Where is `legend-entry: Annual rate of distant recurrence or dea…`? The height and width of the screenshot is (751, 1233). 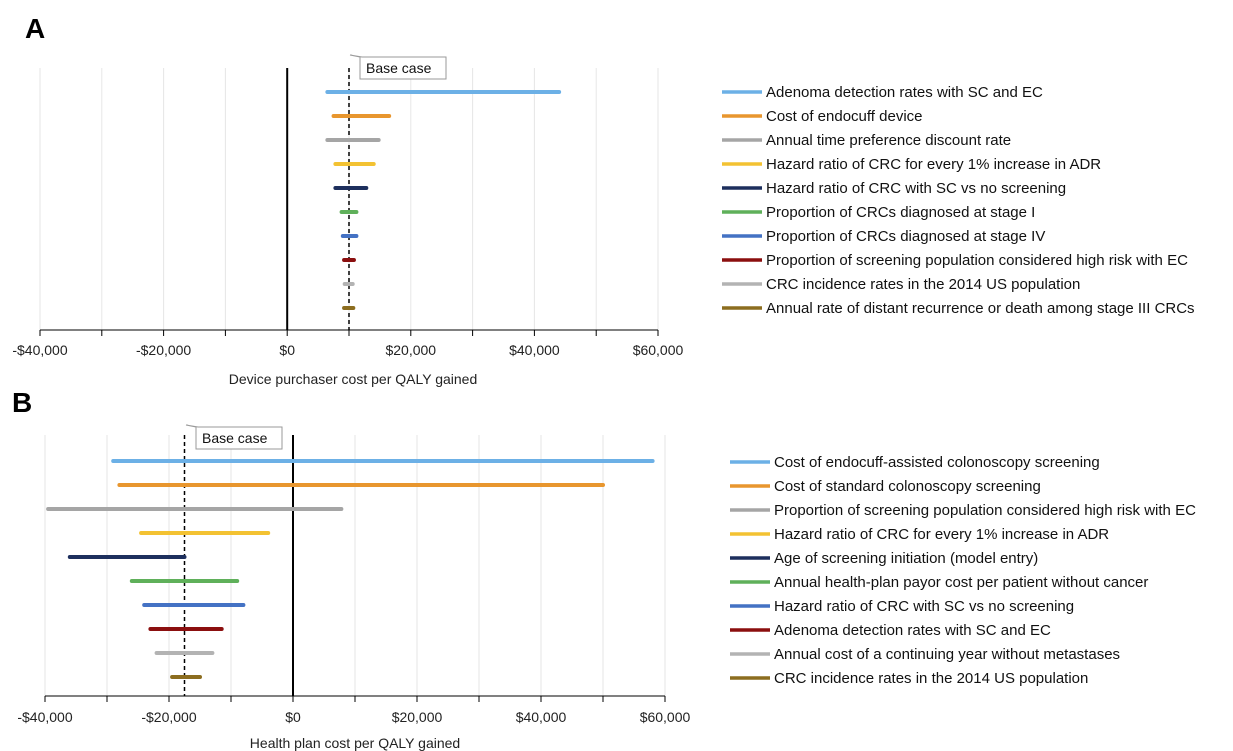 legend-entry: Annual rate of distant recurrence or dea… is located at coordinates (980, 308).